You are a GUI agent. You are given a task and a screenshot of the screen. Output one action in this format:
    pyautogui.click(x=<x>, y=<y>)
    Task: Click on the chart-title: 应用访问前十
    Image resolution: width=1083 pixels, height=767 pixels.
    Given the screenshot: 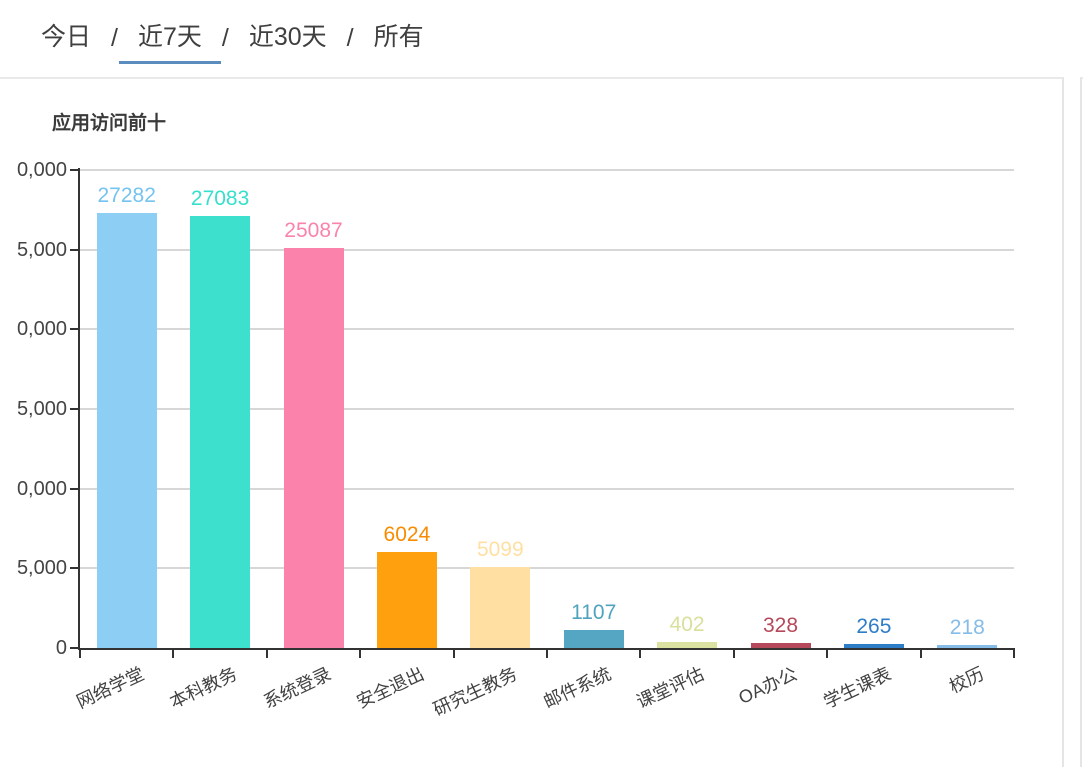 What is the action you would take?
    pyautogui.click(x=109, y=123)
    